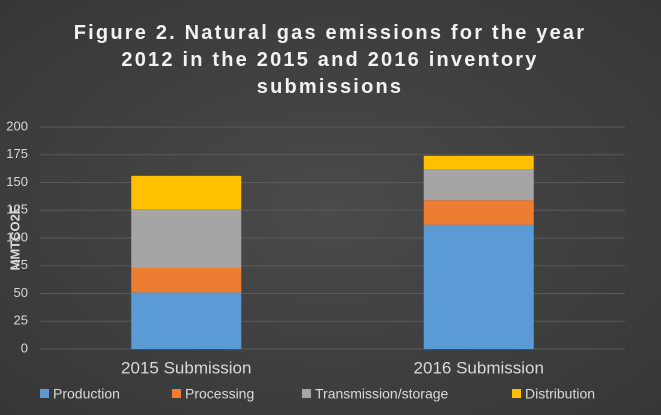 This screenshot has width=661, height=415. Describe the element at coordinates (479, 367) in the screenshot. I see `x-tick-label: 2016 Submission` at that location.